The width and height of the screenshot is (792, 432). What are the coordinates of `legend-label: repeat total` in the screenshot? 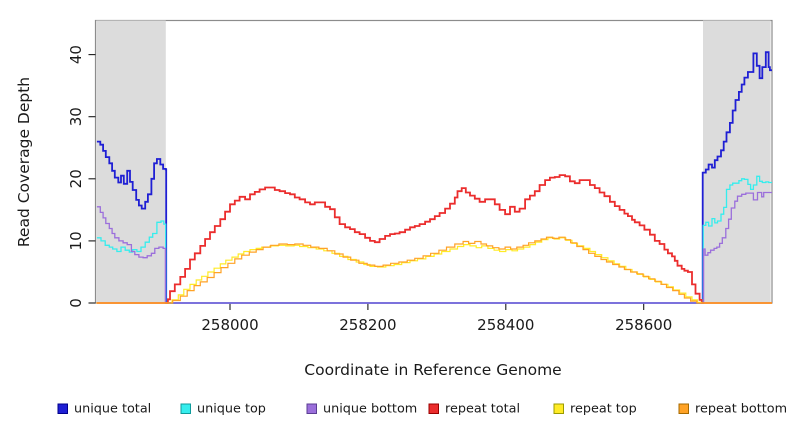 It's located at (482, 409).